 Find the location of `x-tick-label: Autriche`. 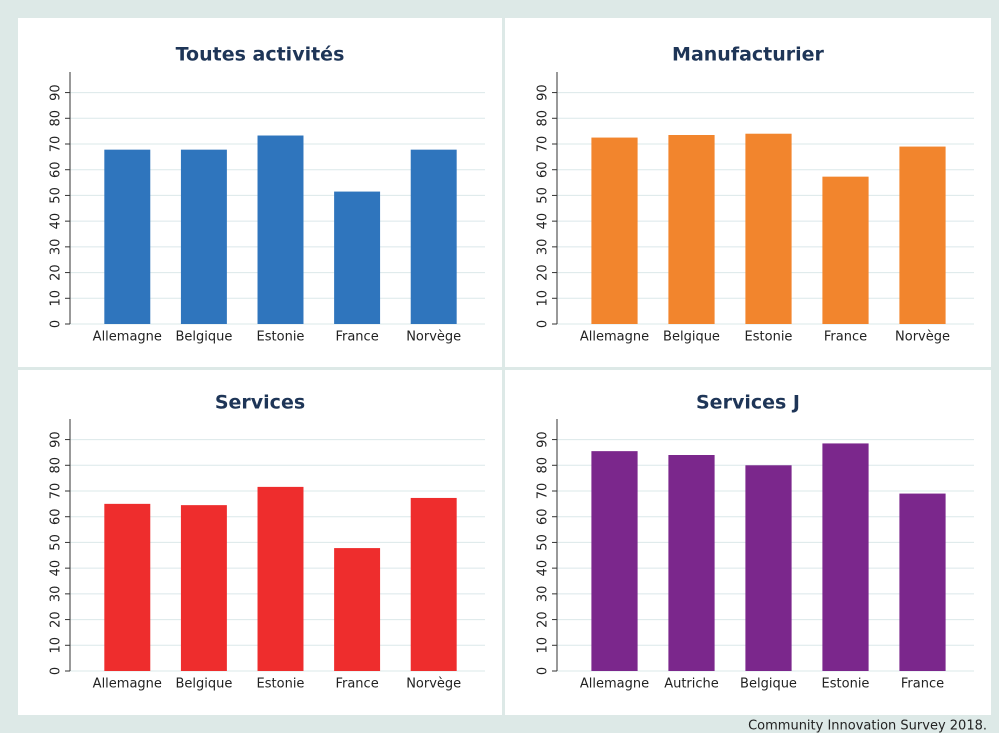

x-tick-label: Autriche is located at coordinates (691, 684).